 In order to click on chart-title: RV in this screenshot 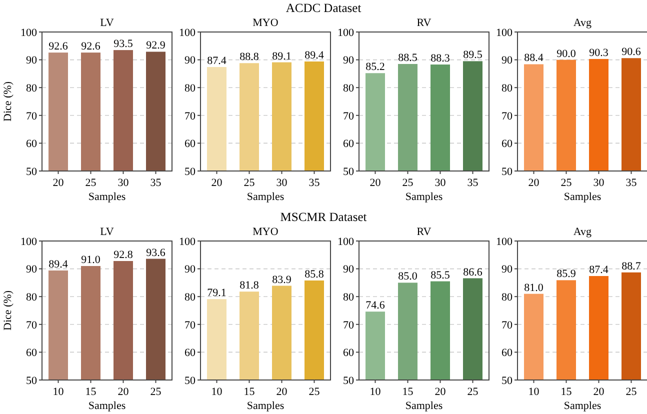, I will do `click(424, 23)`.